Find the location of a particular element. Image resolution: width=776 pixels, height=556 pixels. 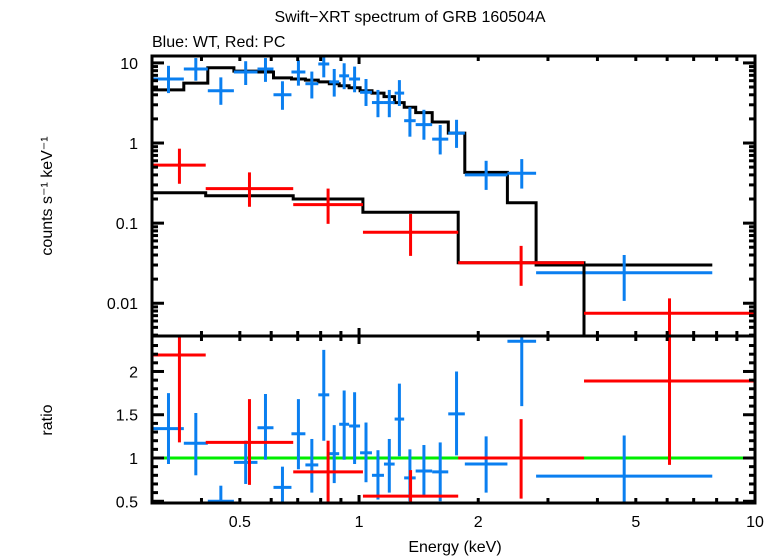

x-axis-label: Energy (keV) is located at coordinates (454, 547).